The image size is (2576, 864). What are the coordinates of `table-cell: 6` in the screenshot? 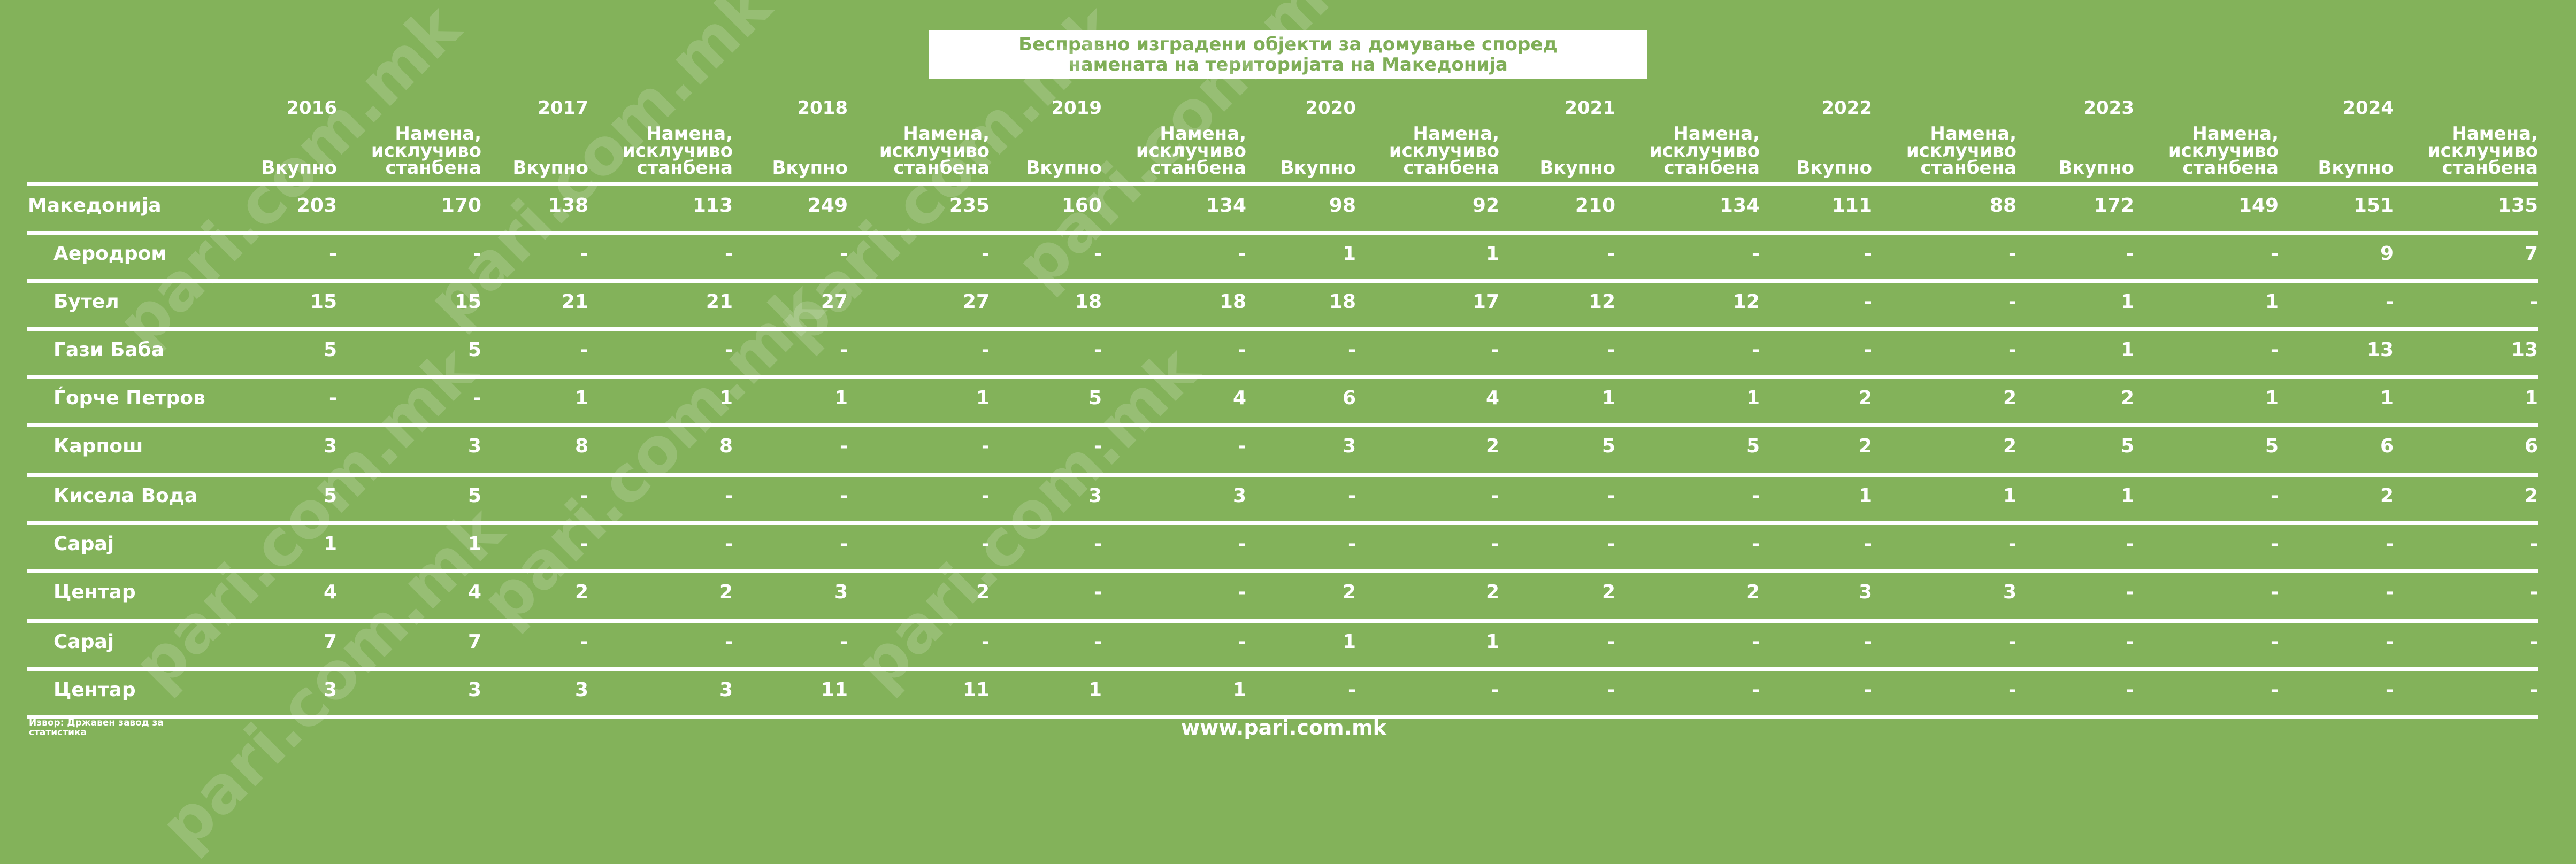 It's located at (2531, 446).